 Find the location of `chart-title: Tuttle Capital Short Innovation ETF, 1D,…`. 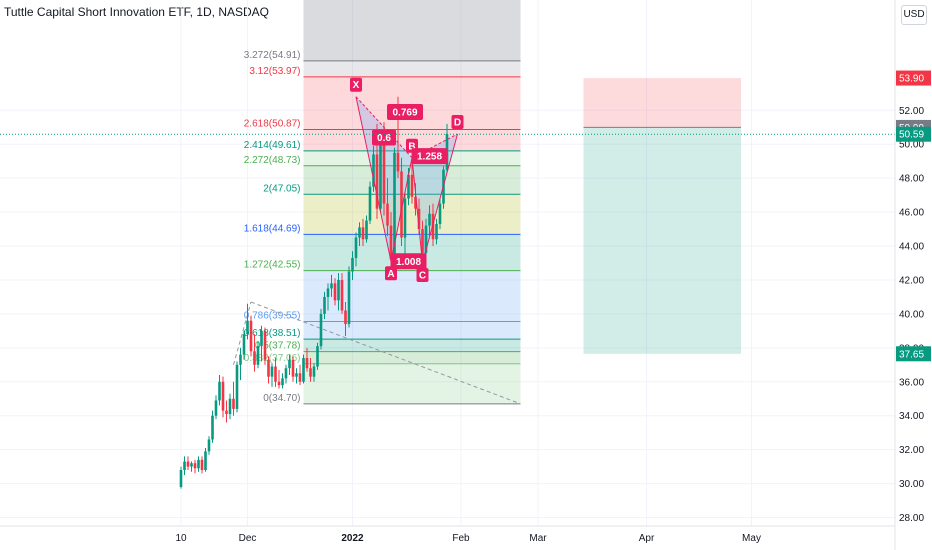

chart-title: Tuttle Capital Short Innovation ETF, 1D,… is located at coordinates (136, 12).